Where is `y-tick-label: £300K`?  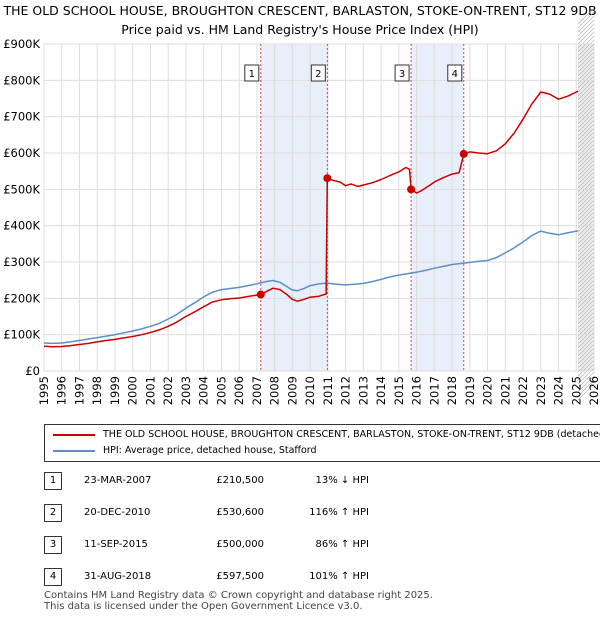
y-tick-label: £300K is located at coordinates (21, 262).